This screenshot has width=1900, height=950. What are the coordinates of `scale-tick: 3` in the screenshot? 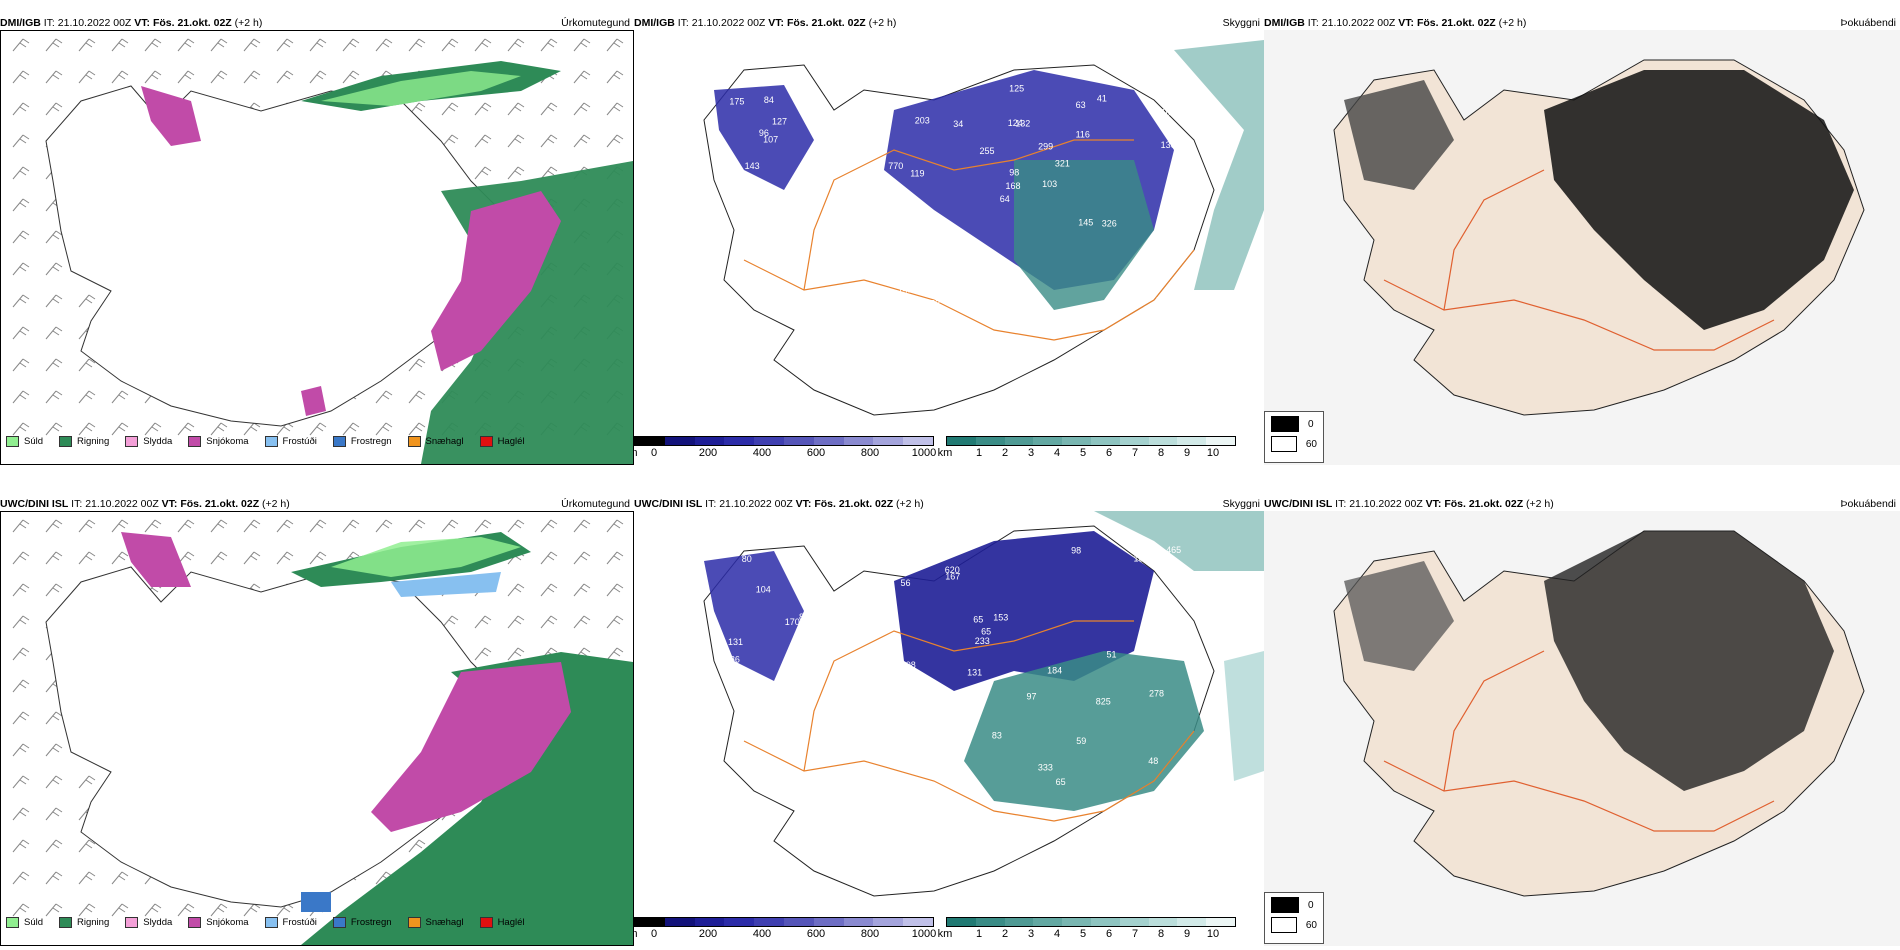 It's located at (1031, 934).